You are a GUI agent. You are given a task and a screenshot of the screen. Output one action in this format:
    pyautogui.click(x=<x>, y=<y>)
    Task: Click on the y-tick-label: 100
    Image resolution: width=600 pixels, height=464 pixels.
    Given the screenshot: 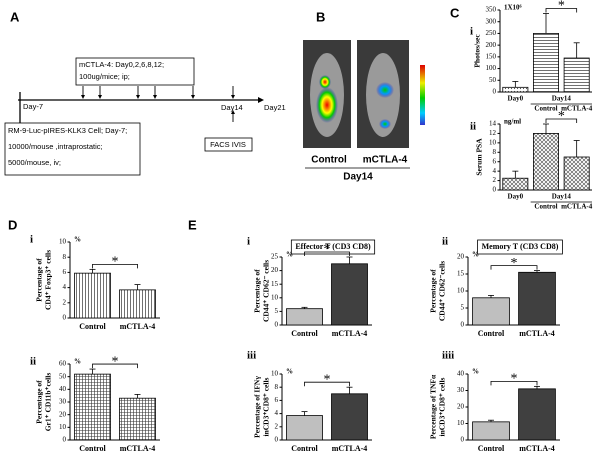 What is the action you would take?
    pyautogui.click(x=491, y=68)
    